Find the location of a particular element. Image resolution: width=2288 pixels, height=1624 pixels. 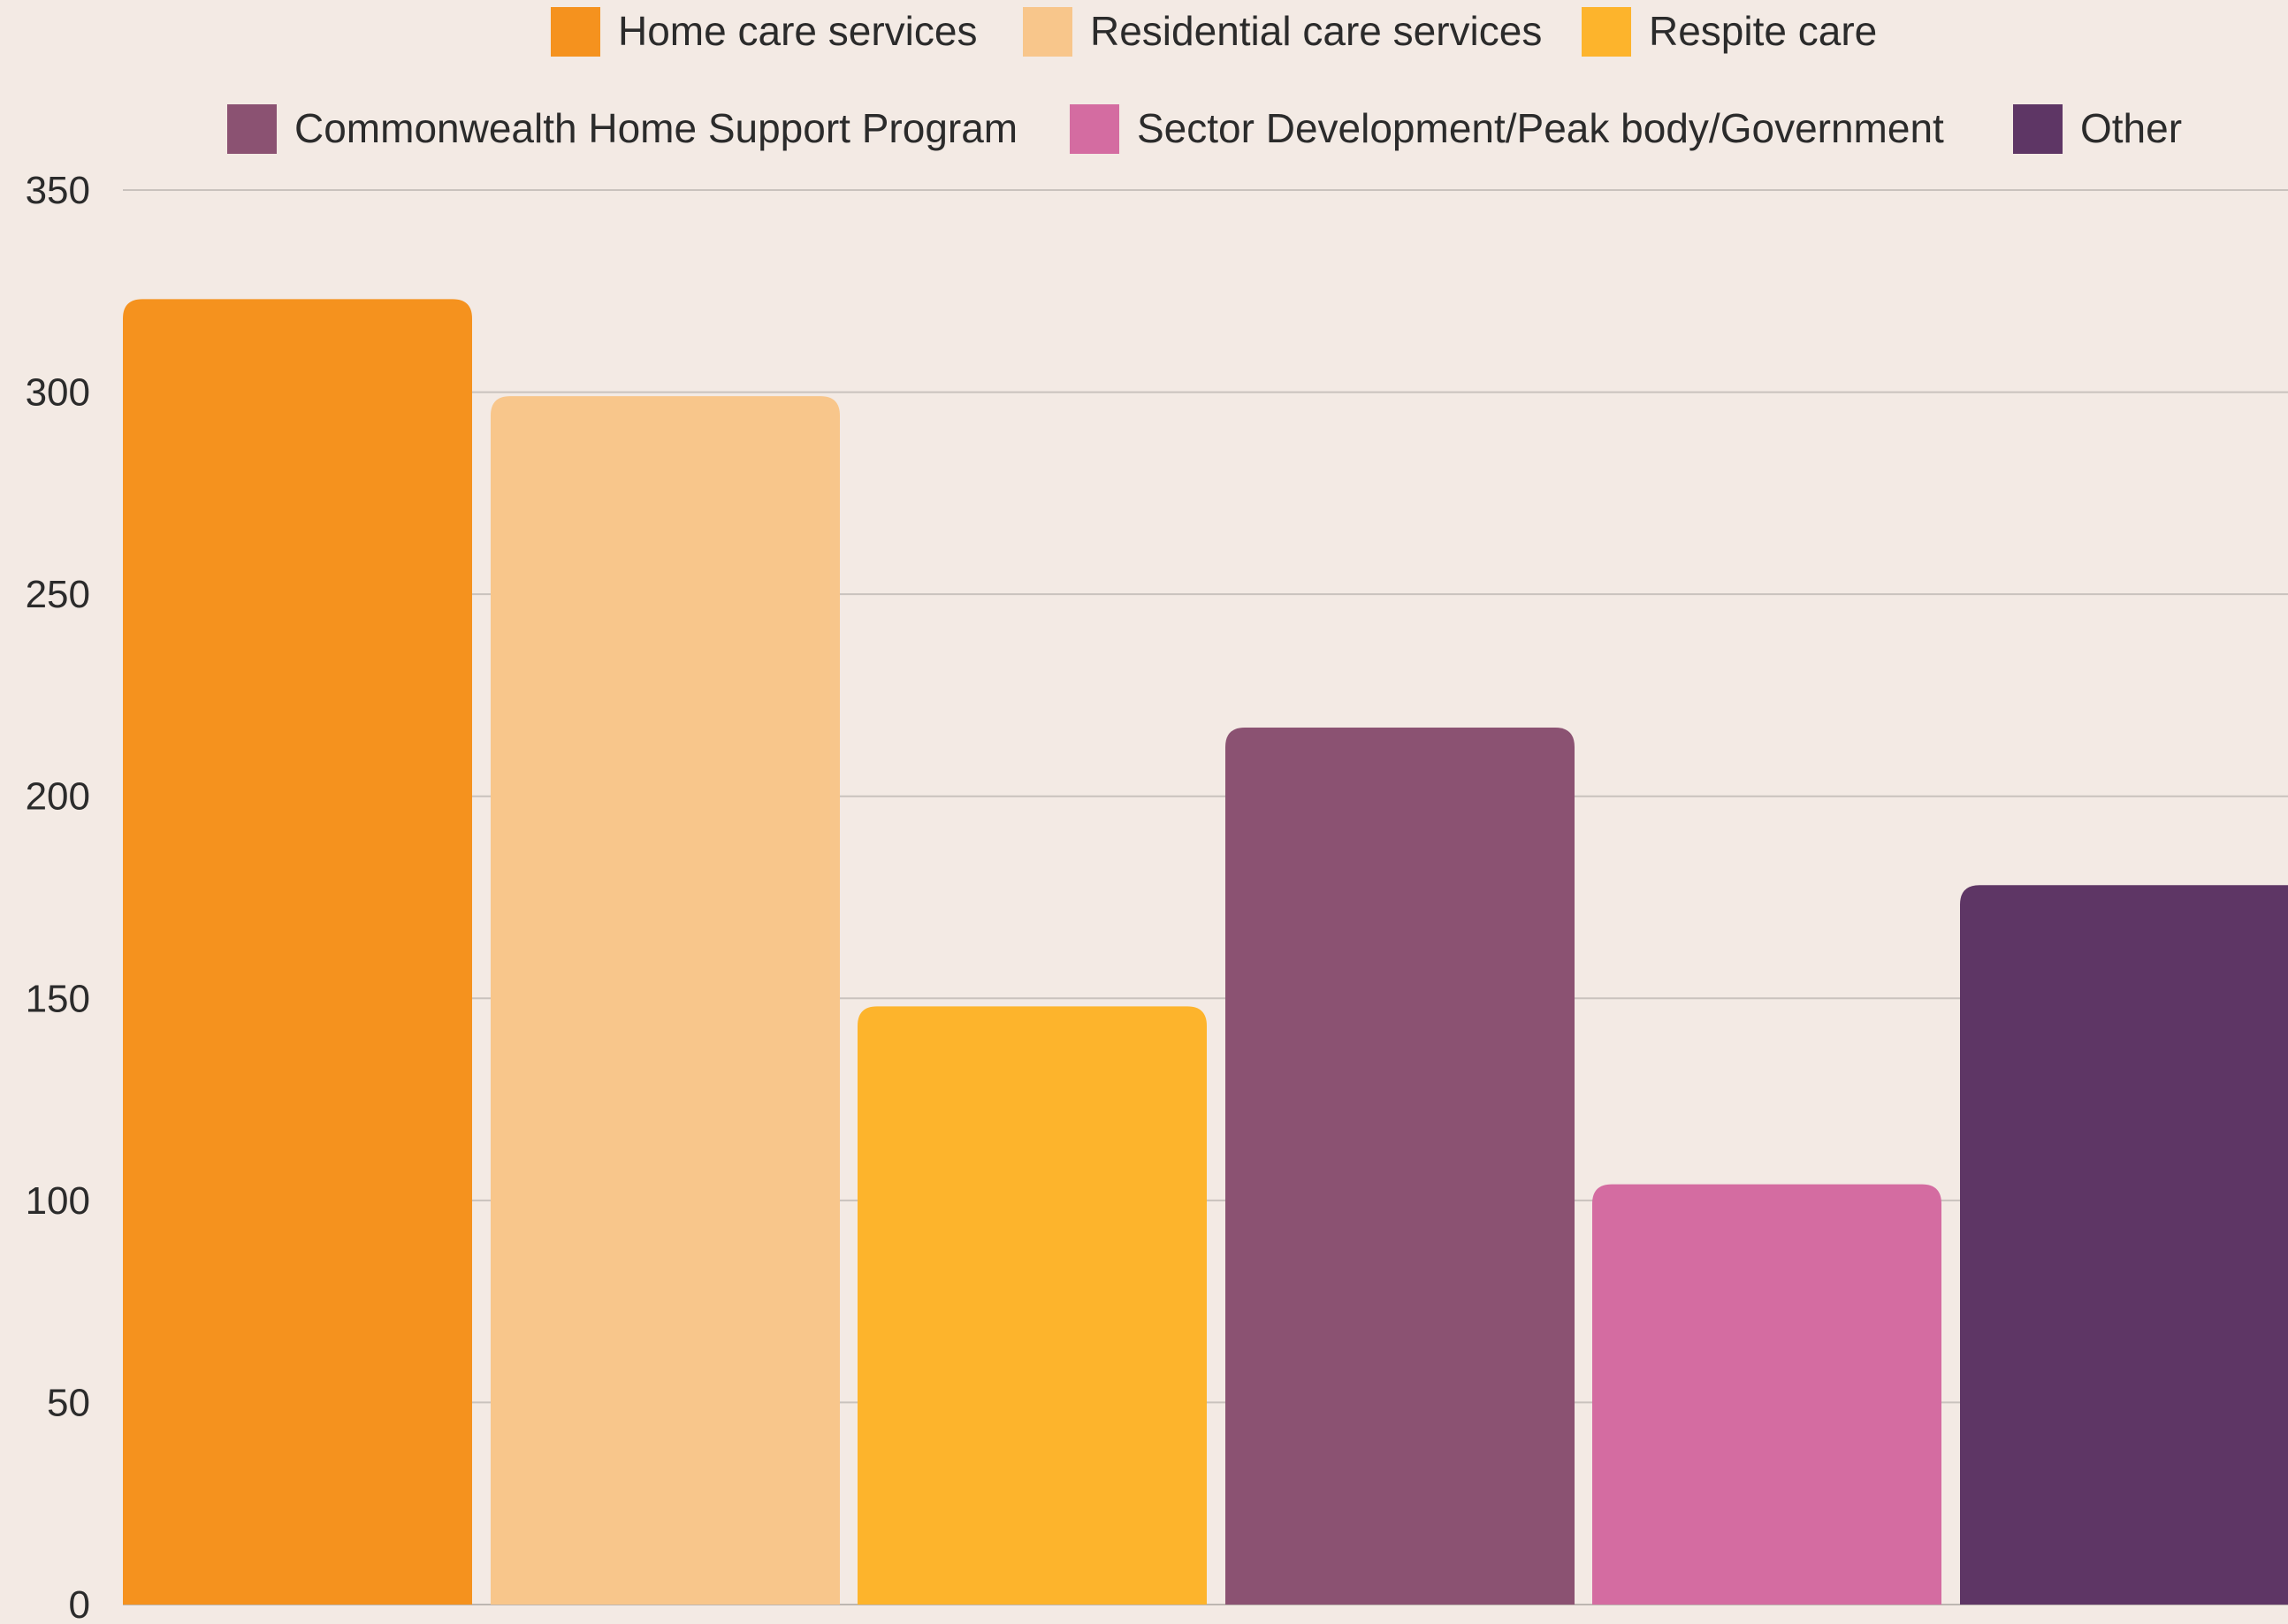

legend-label: Respite care is located at coordinates (1763, 31).